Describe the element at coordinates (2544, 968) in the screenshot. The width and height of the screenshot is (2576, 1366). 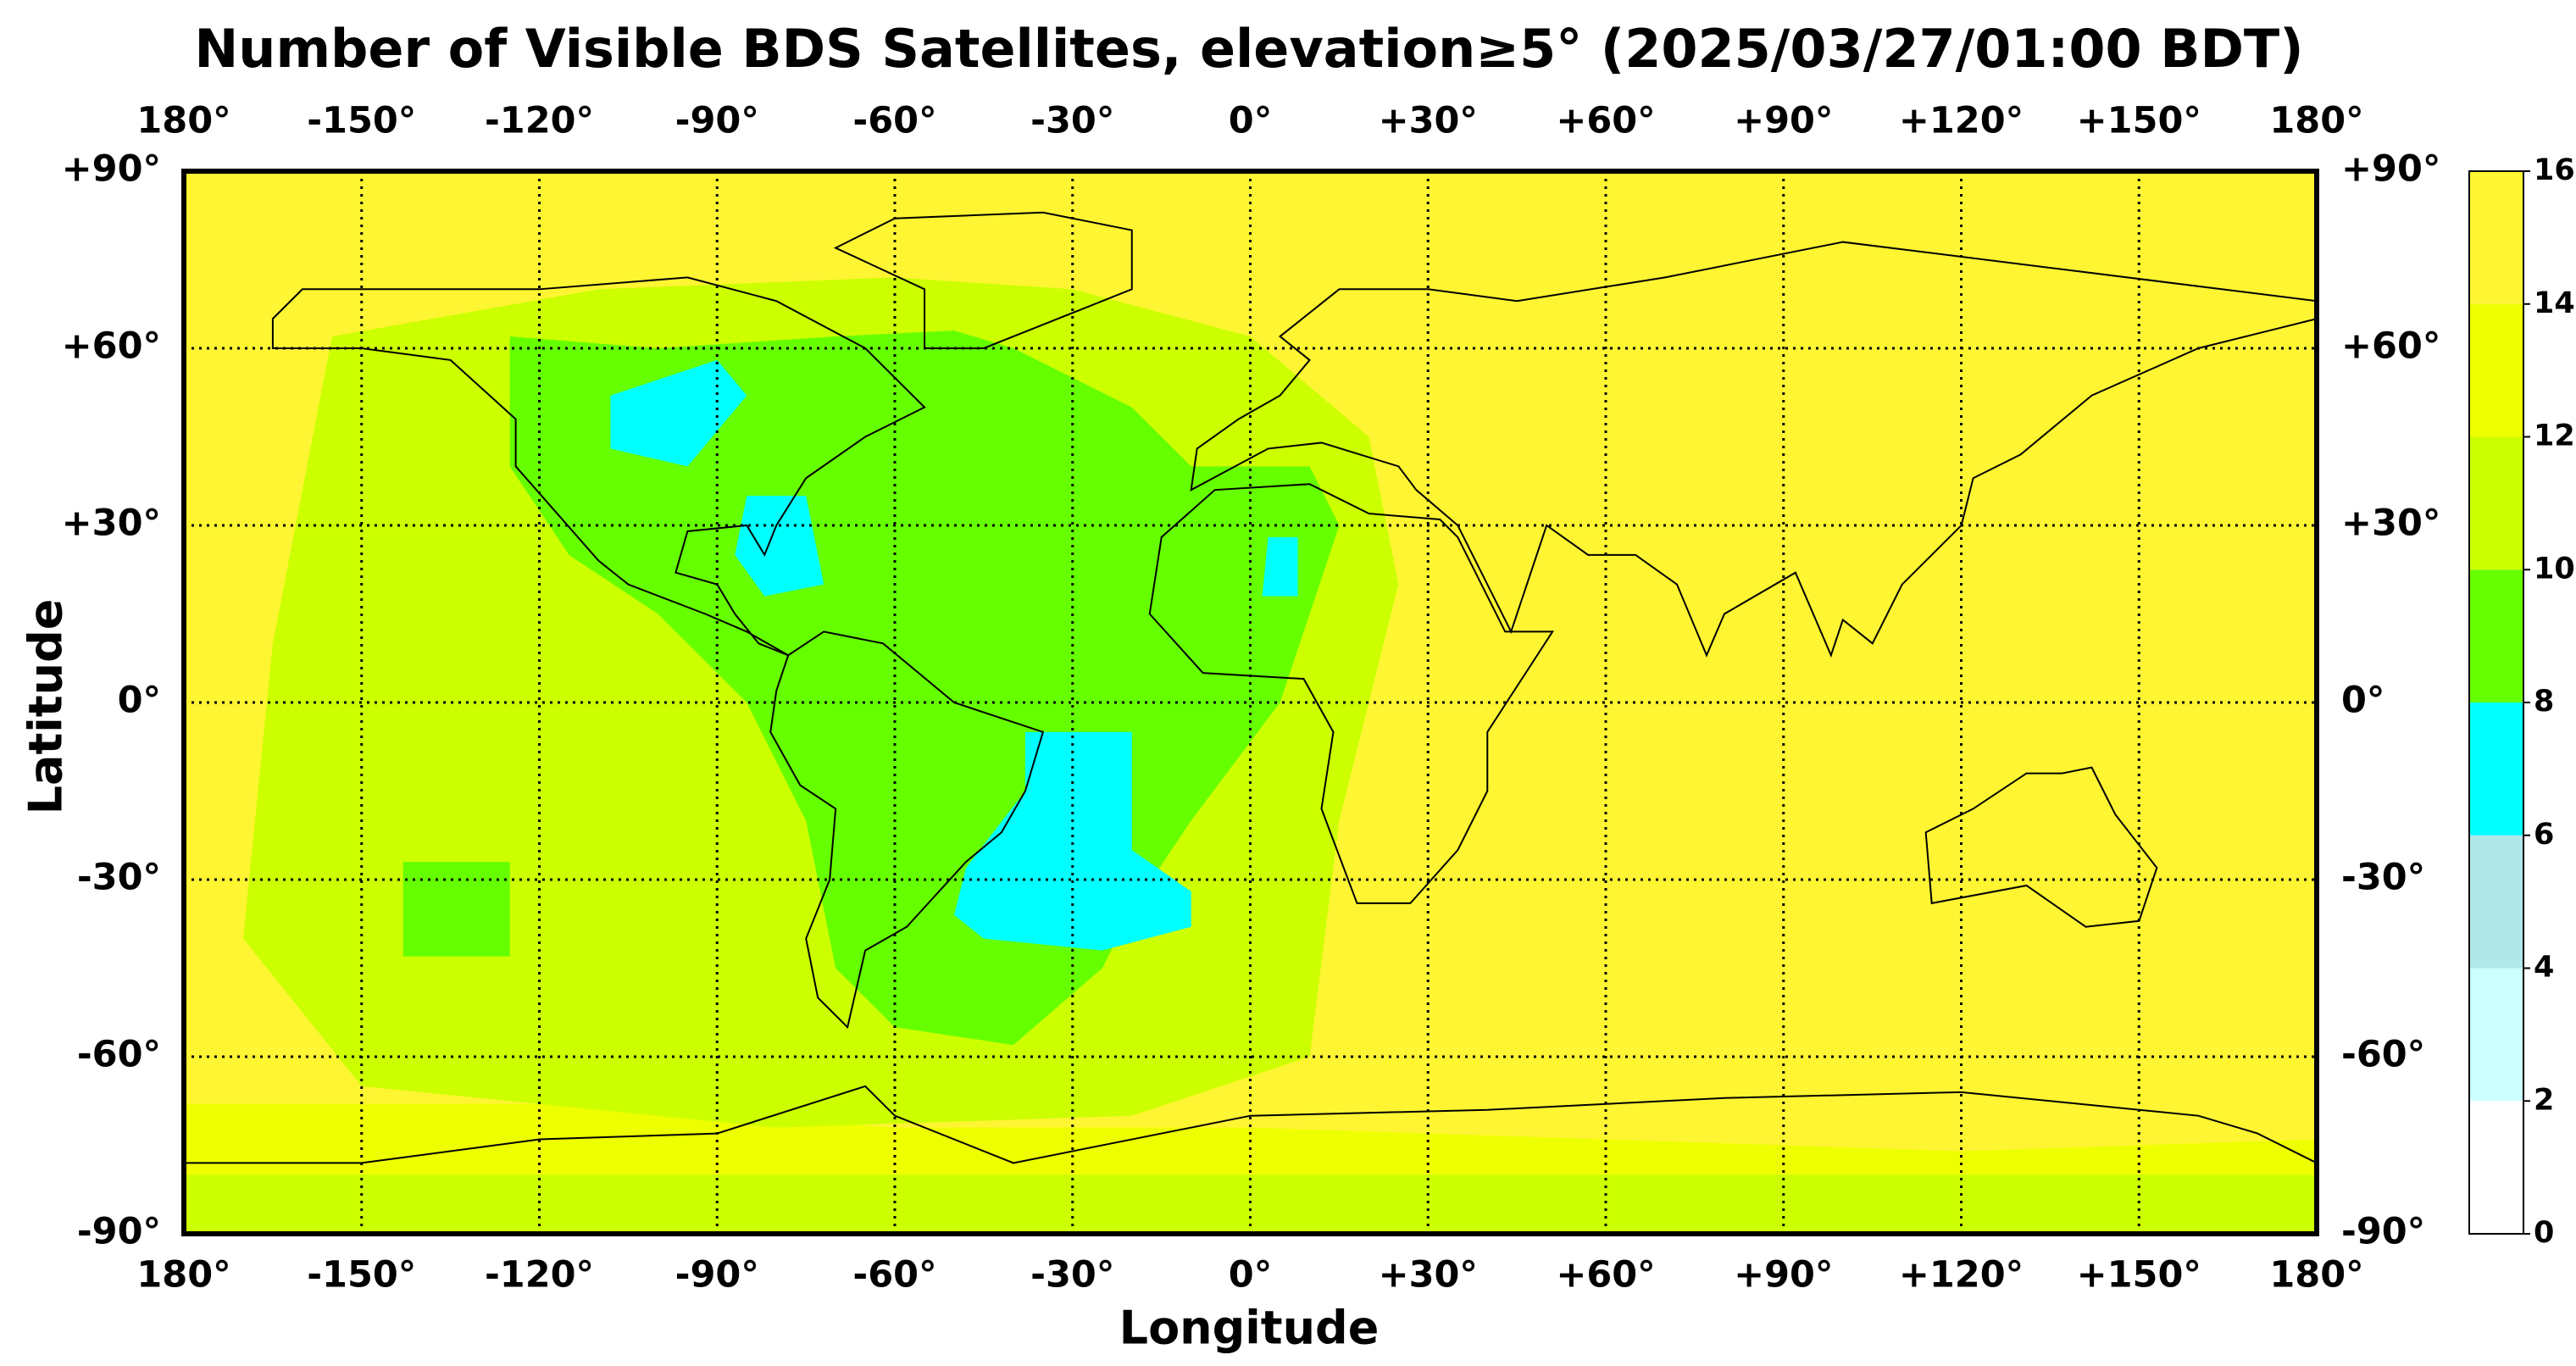
I see `colorbar-tick-label: 4` at that location.